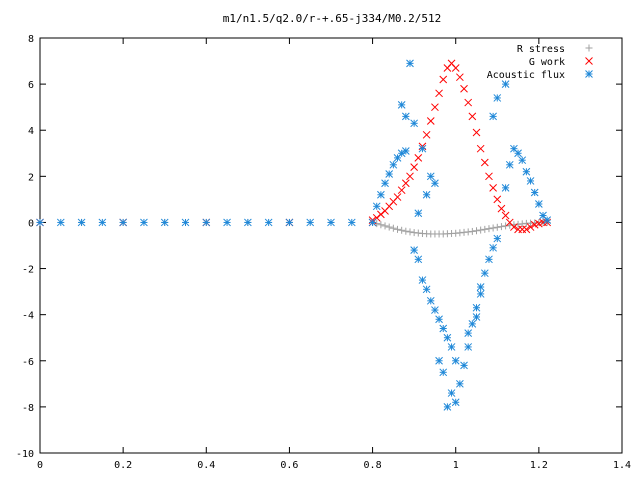  I want to click on y-tick-label: 6, so click(31, 85).